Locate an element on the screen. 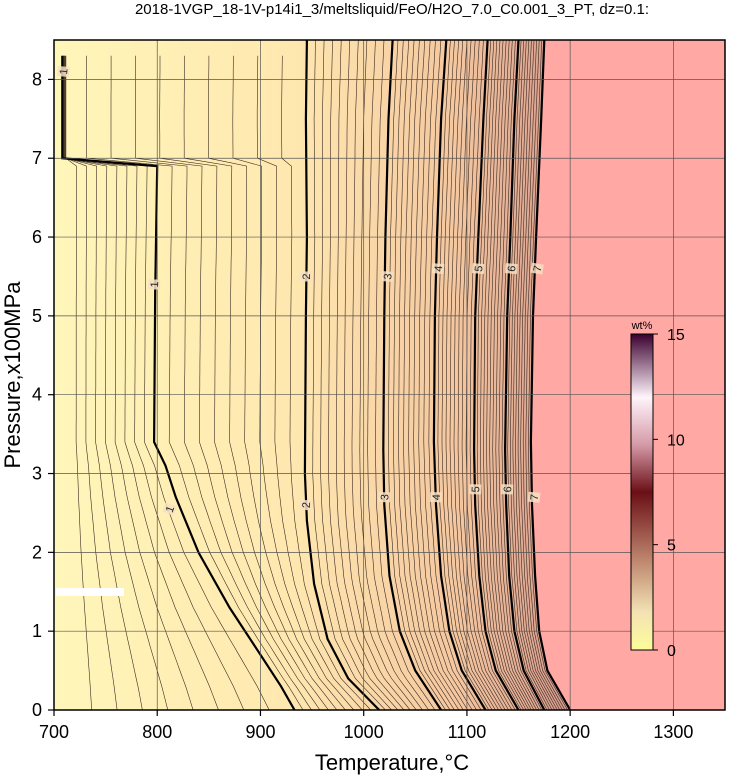 The height and width of the screenshot is (776, 734). colorbar: wt% 0 5 10 15 is located at coordinates (657, 490).